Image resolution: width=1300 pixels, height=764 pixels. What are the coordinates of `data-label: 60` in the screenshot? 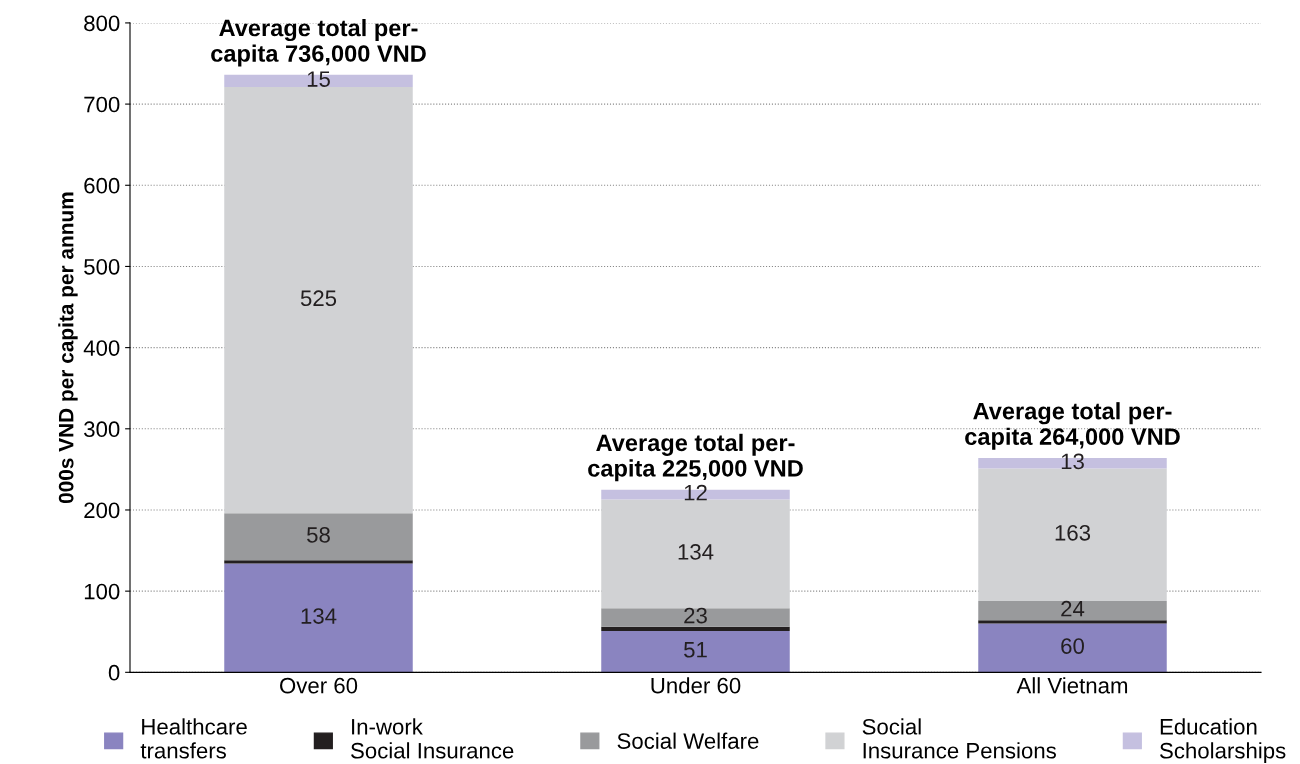 It's located at (1072, 646).